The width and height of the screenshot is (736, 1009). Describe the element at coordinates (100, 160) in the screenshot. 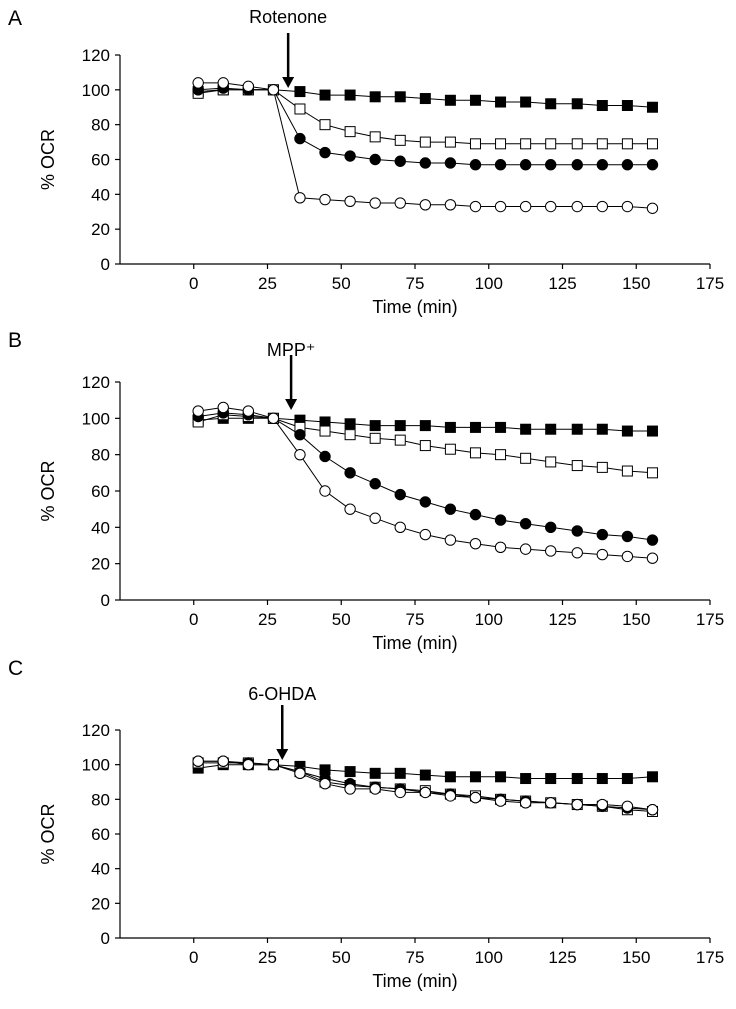

I see `y-tick-label: 60` at that location.